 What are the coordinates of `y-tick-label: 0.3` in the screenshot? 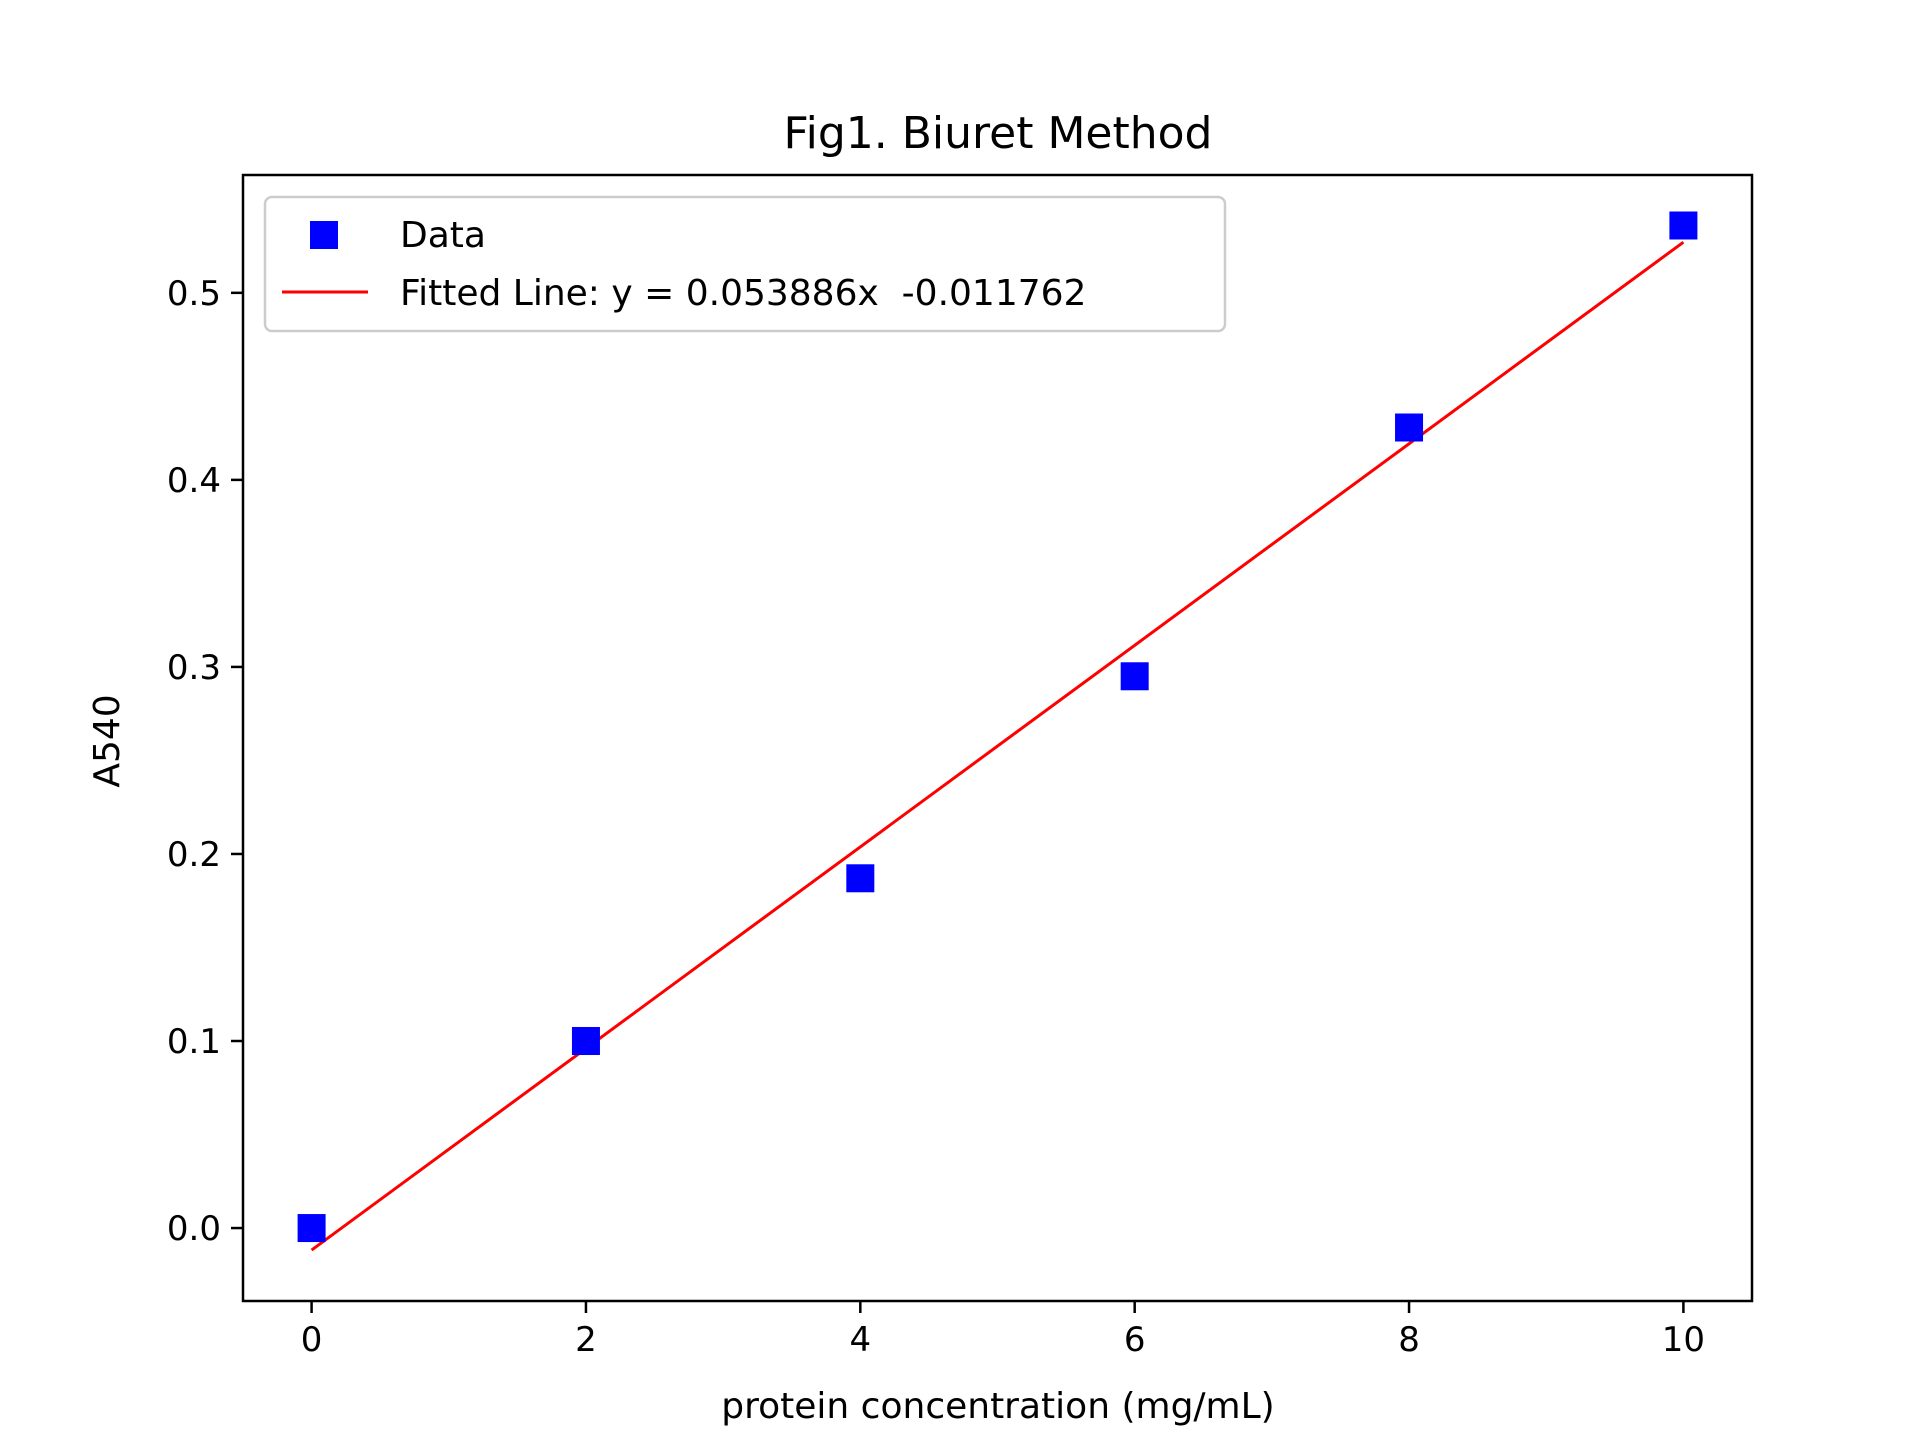 It's located at (194, 668).